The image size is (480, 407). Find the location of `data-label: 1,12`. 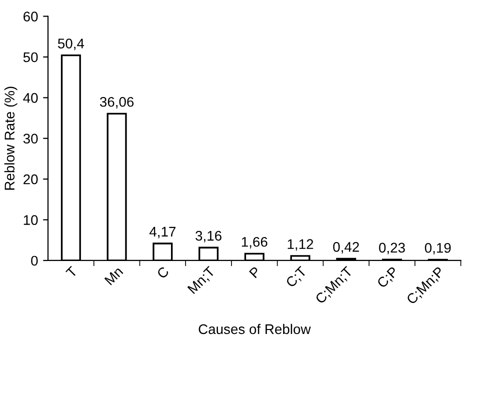

data-label: 1,12 is located at coordinates (301, 245).